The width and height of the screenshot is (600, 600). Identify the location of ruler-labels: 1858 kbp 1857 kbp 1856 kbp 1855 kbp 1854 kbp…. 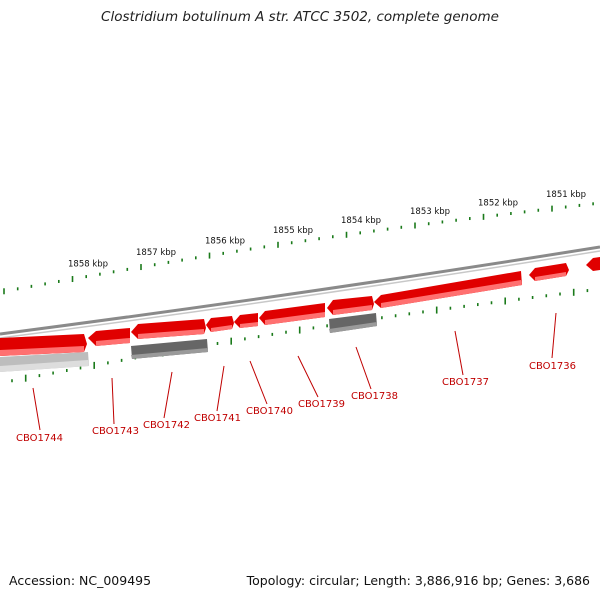
(327, 229).